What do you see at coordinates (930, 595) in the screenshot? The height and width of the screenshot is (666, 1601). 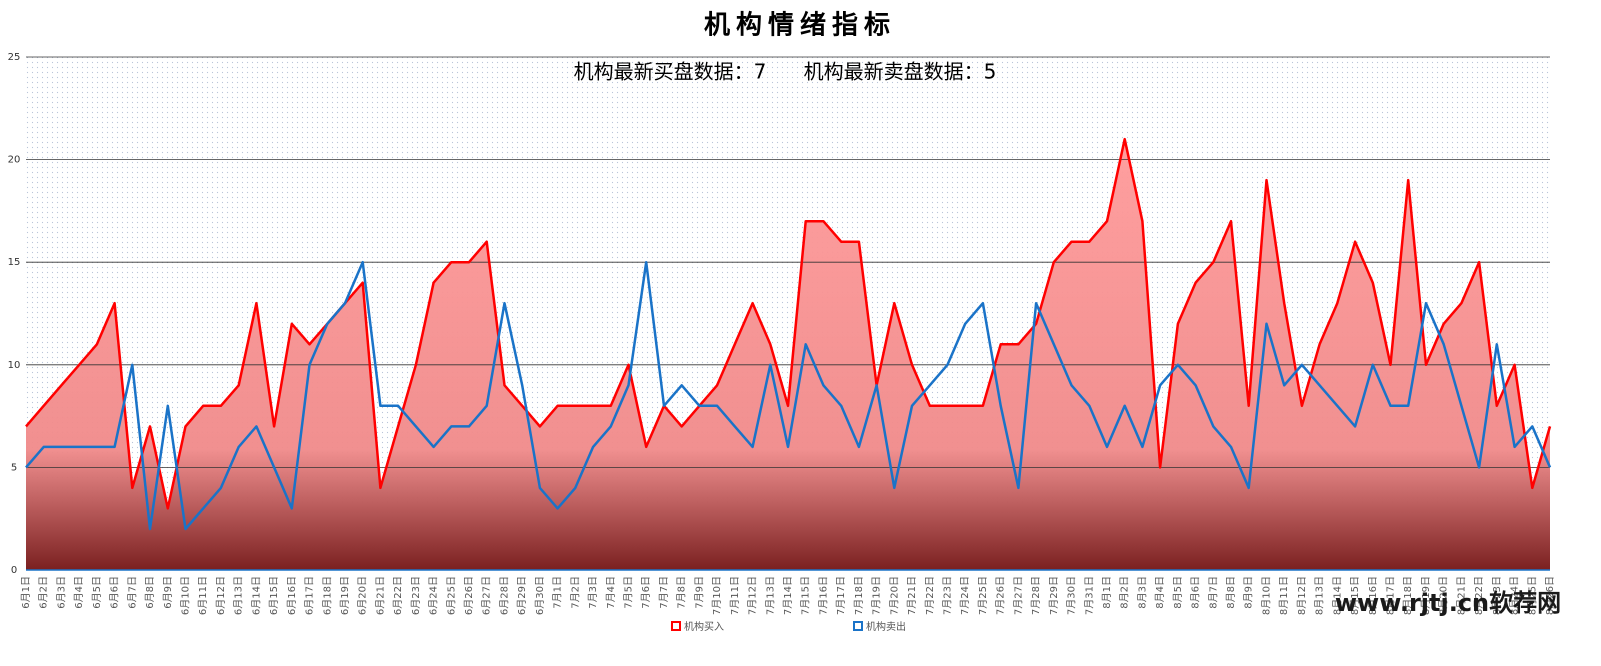 I see `x-tick-label: 7月22日` at bounding box center [930, 595].